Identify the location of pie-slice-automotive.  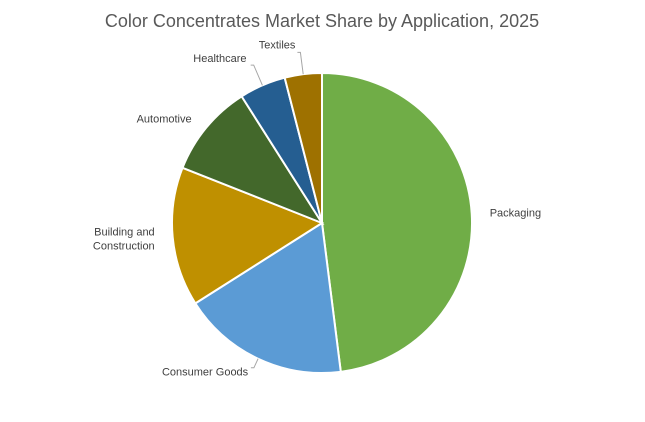
(253, 160).